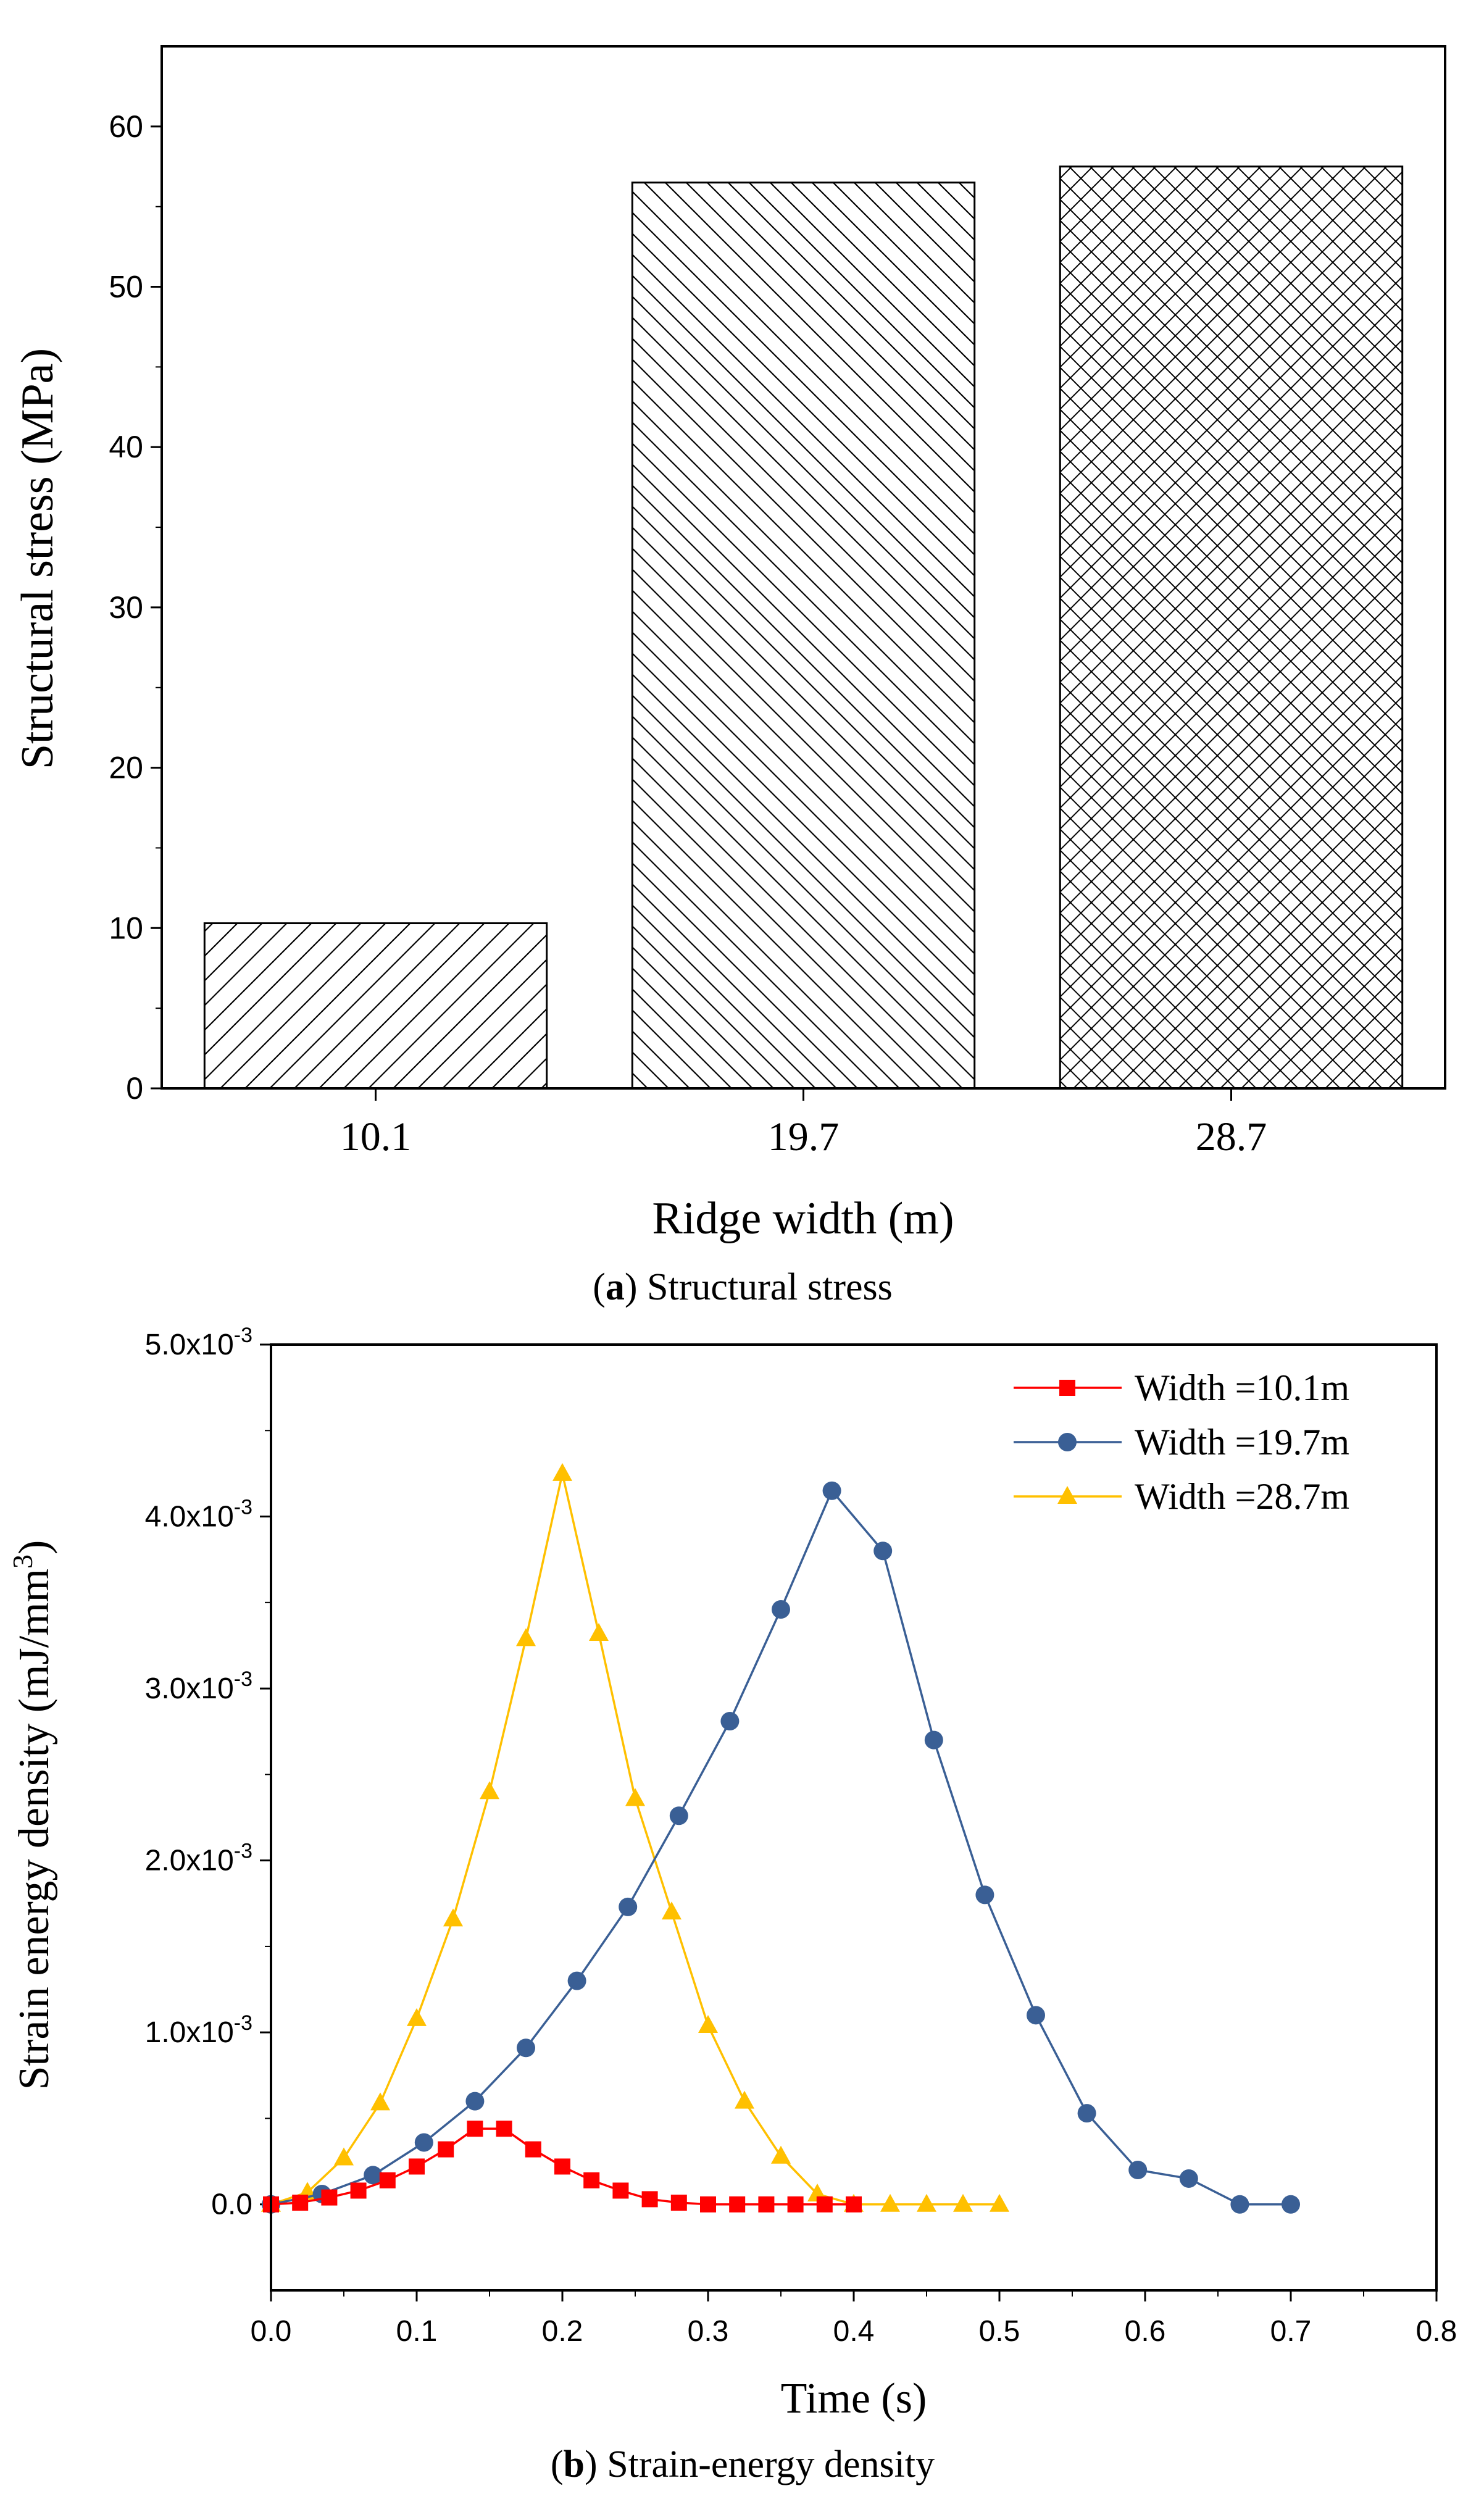 The height and width of the screenshot is (2520, 1484). Describe the element at coordinates (135, 607) in the screenshot. I see `y-axis-ticks: 0 10 20 30 40 50 60` at that location.